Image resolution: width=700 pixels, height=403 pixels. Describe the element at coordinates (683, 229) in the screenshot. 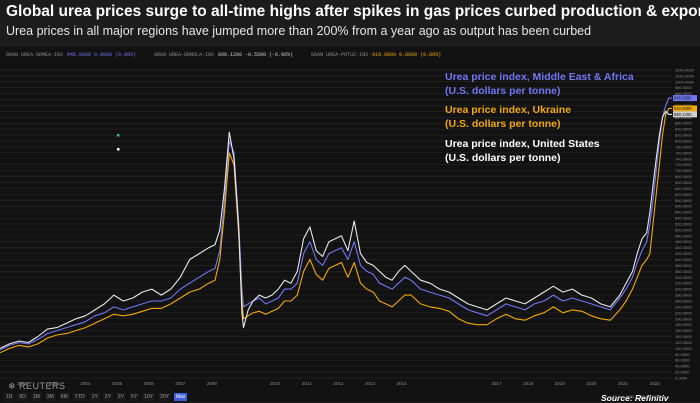

I see `y-tick-label: 500.0000` at that location.